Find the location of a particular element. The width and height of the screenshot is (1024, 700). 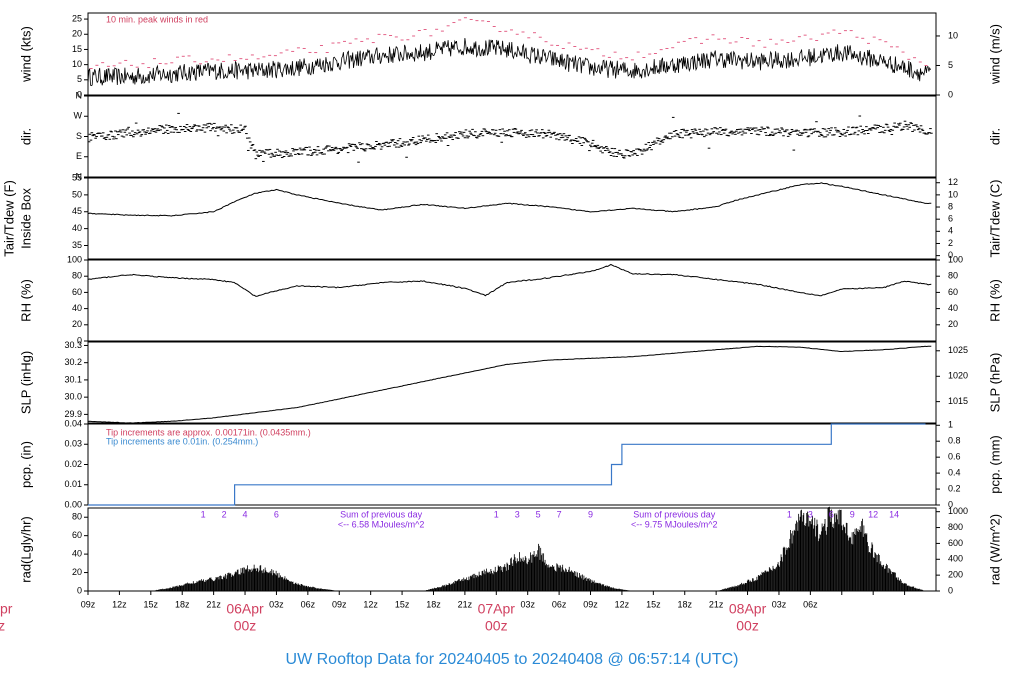

y-tick-label-wind: 20 is located at coordinates (77, 34).